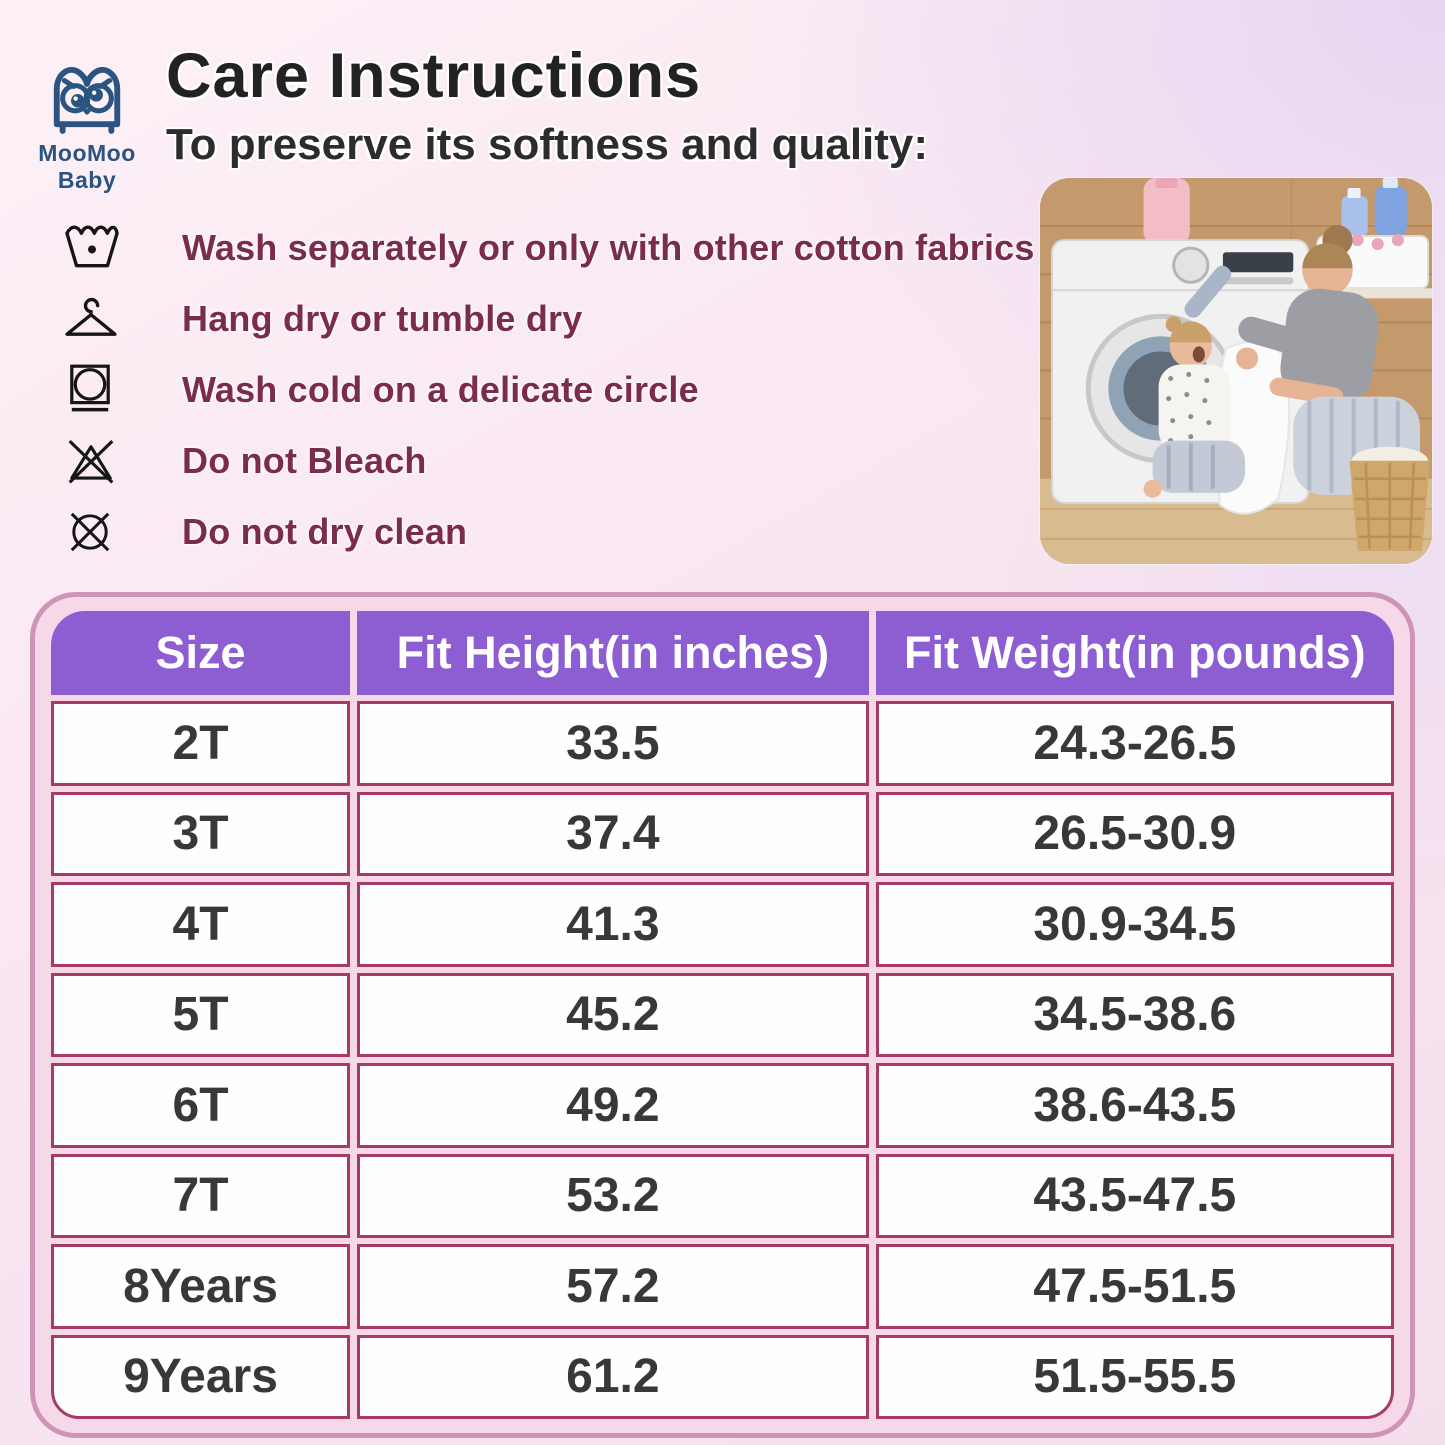 Image resolution: width=1445 pixels, height=1445 pixels. I want to click on care-text: Do not dry clean, so click(325, 531).